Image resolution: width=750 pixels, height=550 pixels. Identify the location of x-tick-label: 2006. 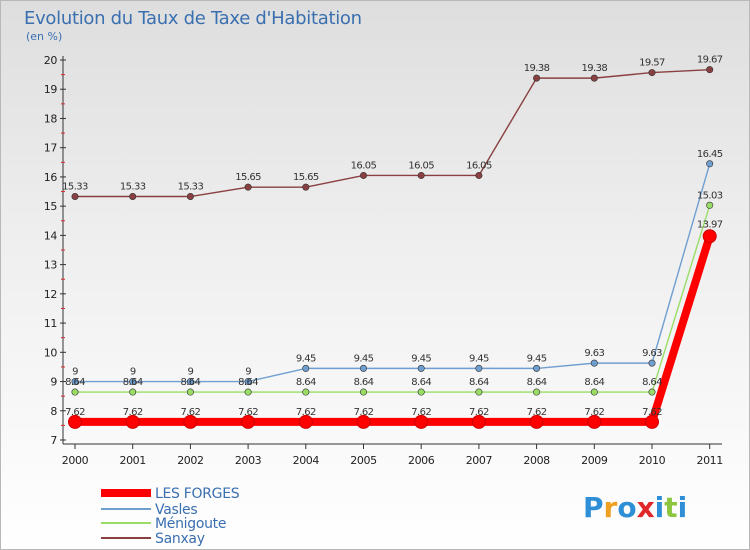
(421, 460).